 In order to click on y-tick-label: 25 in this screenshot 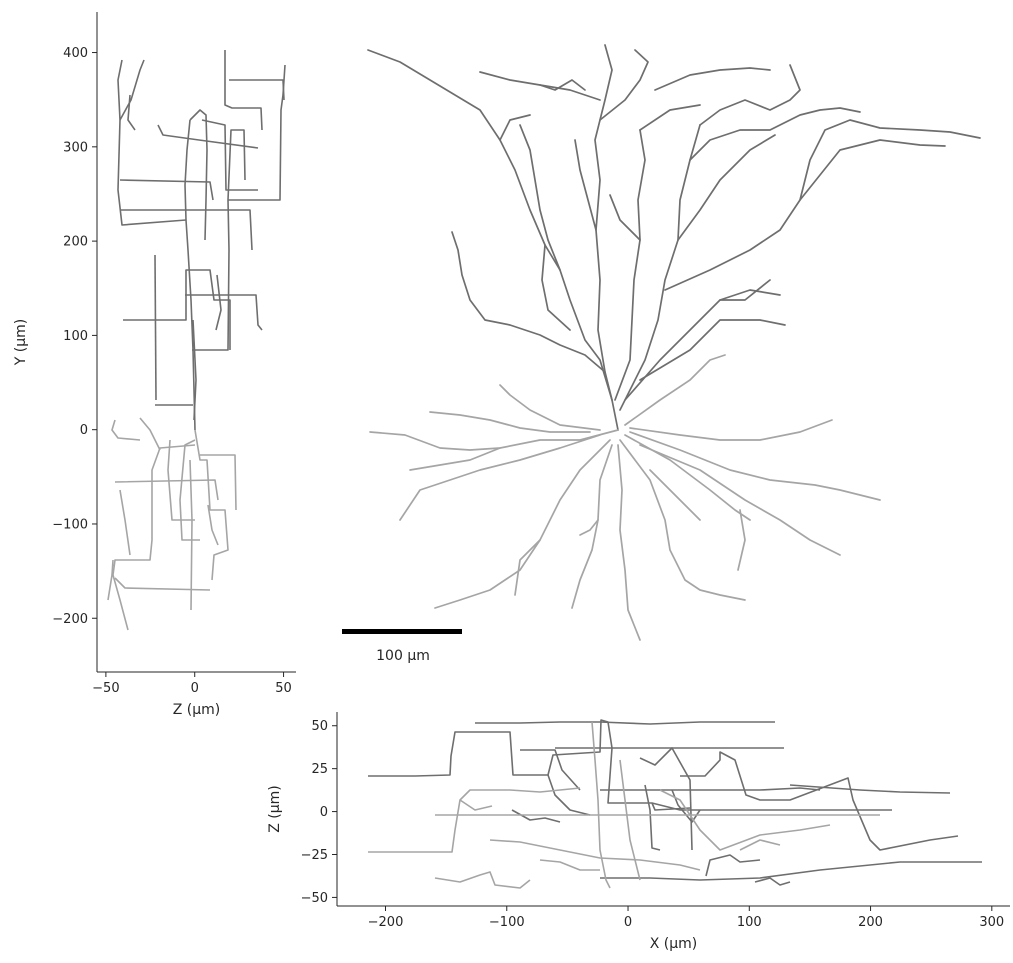, I will do `click(319, 769)`.